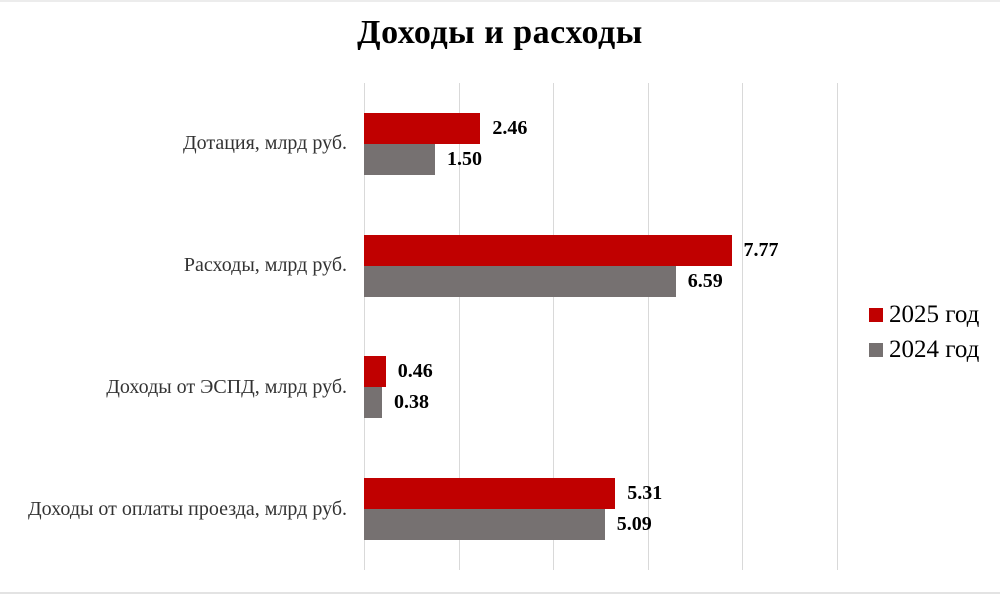 This screenshot has height=596, width=1000. I want to click on bar-line: 2.46, so click(600, 128).